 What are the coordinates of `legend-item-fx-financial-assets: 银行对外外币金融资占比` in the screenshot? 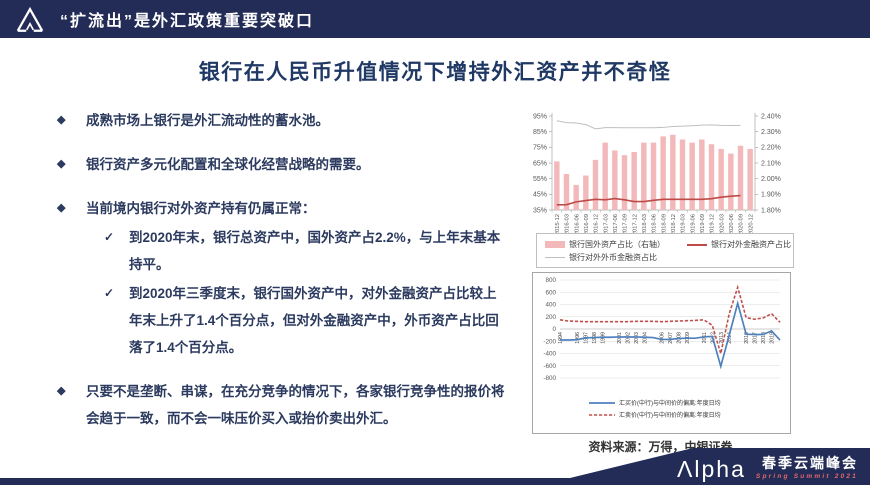 It's located at (601, 257).